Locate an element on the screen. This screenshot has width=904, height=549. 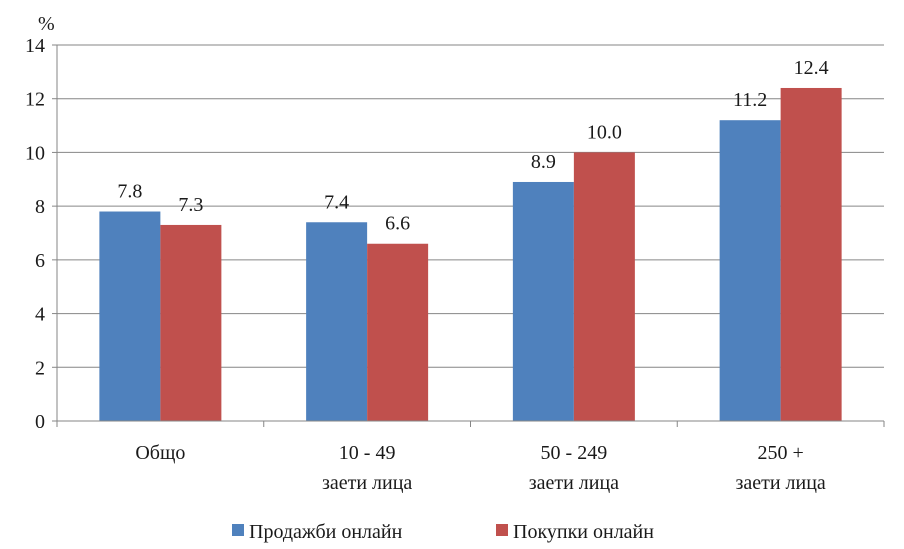
y-tick-labels: 0 2 4 6 8 10 12 14 is located at coordinates (35, 234).